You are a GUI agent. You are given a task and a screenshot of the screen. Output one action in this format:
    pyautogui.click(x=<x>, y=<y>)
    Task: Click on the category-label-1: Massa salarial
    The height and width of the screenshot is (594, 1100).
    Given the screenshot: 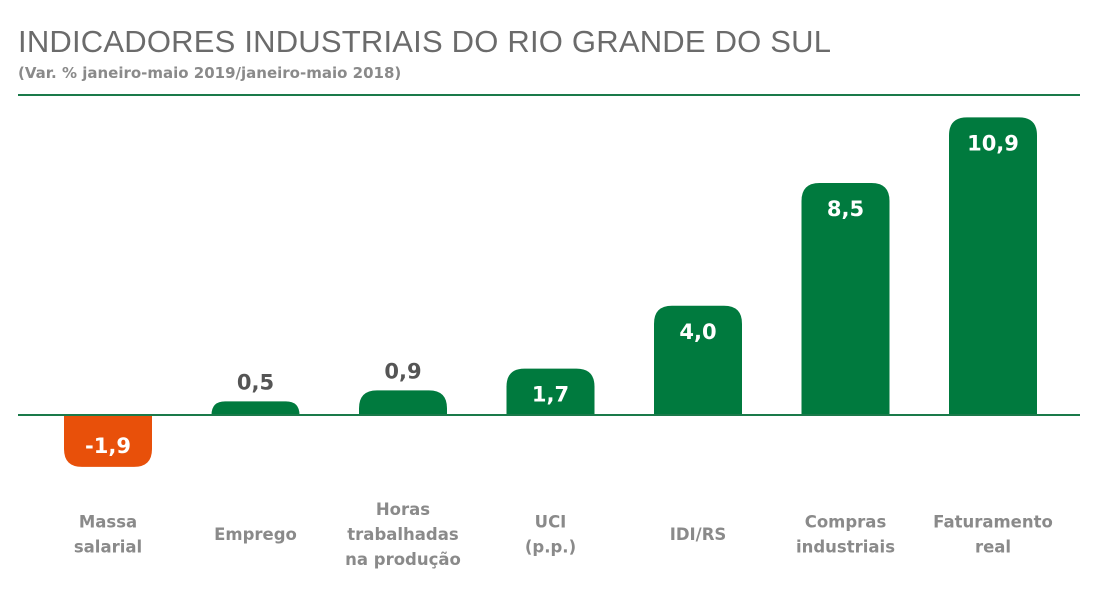 What is the action you would take?
    pyautogui.click(x=108, y=535)
    